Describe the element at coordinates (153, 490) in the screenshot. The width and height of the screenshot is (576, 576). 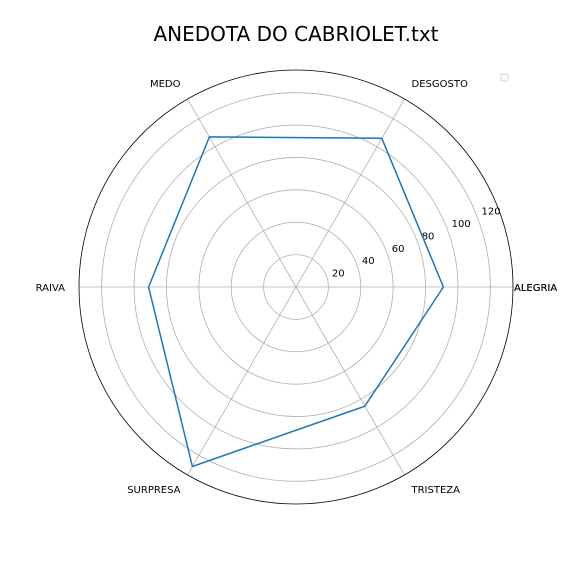
I see `category-label: SURPRESA` at that location.